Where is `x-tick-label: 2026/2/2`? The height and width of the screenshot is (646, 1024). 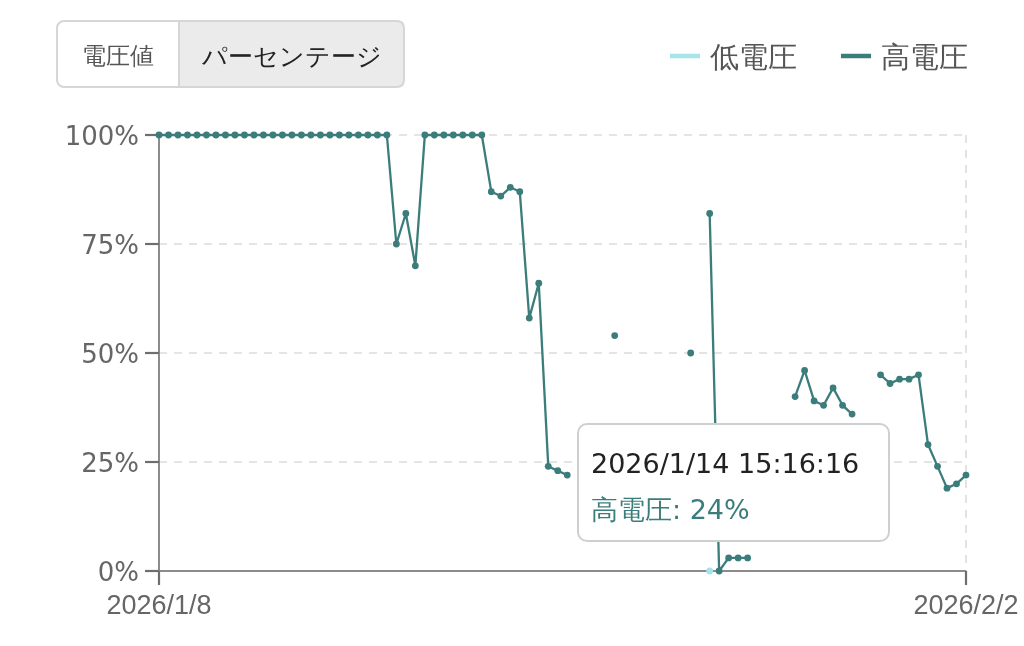 x-tick-label: 2026/2/2 is located at coordinates (966, 605).